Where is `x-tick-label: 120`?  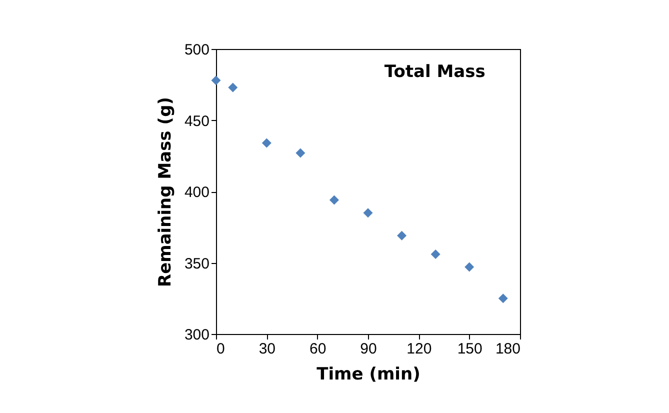
x-tick-label: 120 is located at coordinates (419, 349).